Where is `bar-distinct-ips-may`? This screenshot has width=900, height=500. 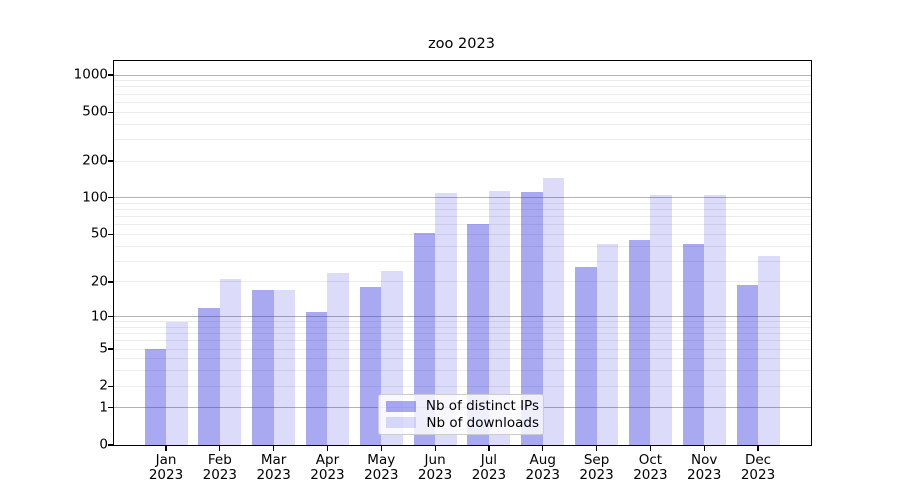
bar-distinct-ips-may is located at coordinates (370, 366).